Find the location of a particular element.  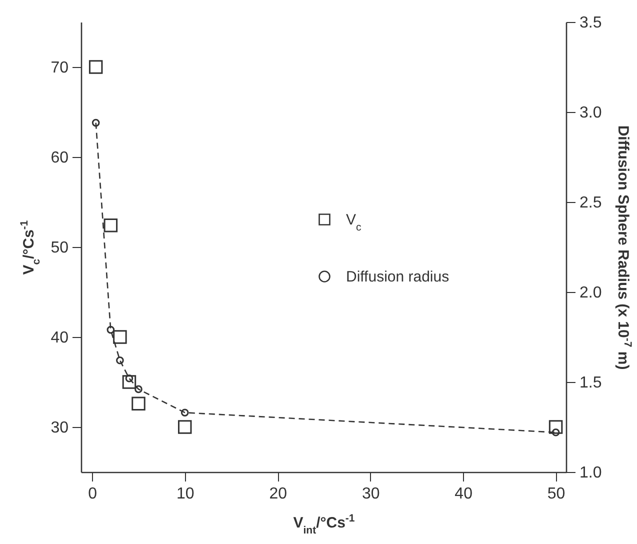

x-tick-label: 50 is located at coordinates (556, 494).